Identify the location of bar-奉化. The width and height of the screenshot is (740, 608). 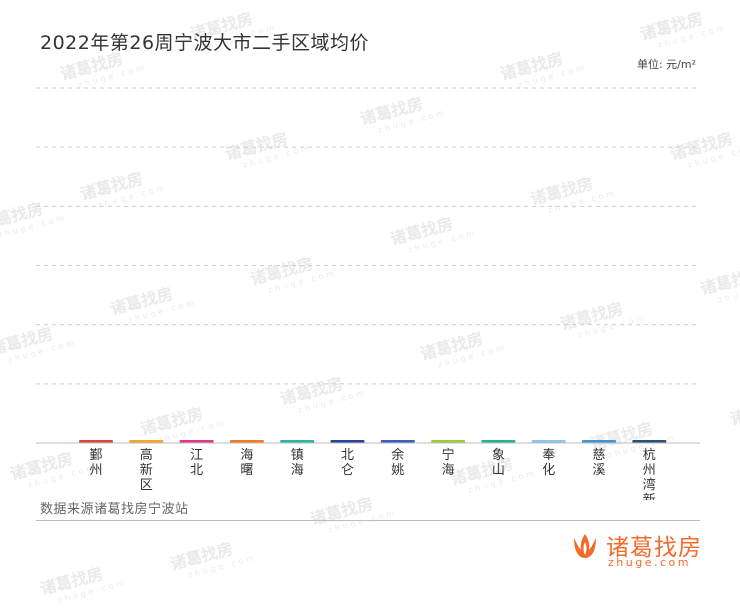
(548, 441).